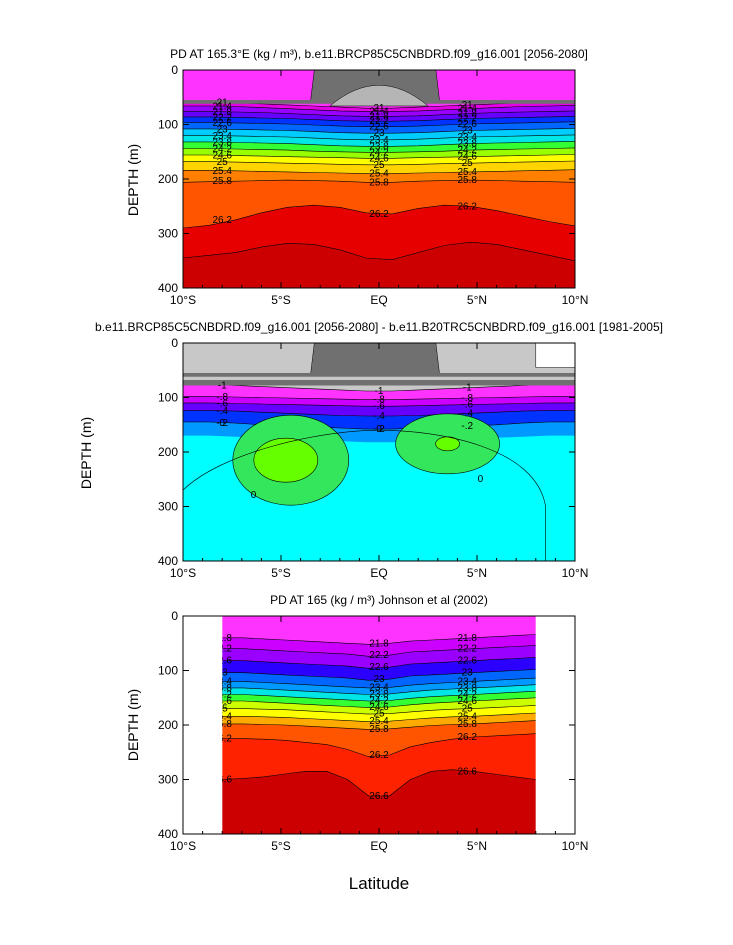  Describe the element at coordinates (222, 780) in the screenshot. I see `contour-label: 26.6` at that location.